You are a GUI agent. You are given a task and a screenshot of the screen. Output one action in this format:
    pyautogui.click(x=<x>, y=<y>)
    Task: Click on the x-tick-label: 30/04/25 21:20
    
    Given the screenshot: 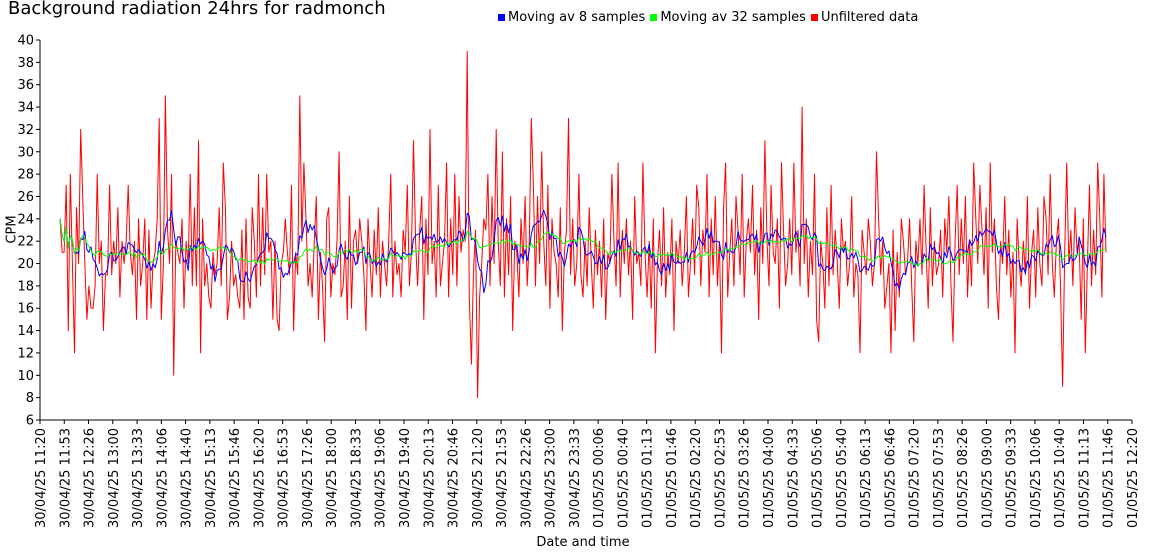 What is the action you would take?
    pyautogui.click(x=478, y=478)
    